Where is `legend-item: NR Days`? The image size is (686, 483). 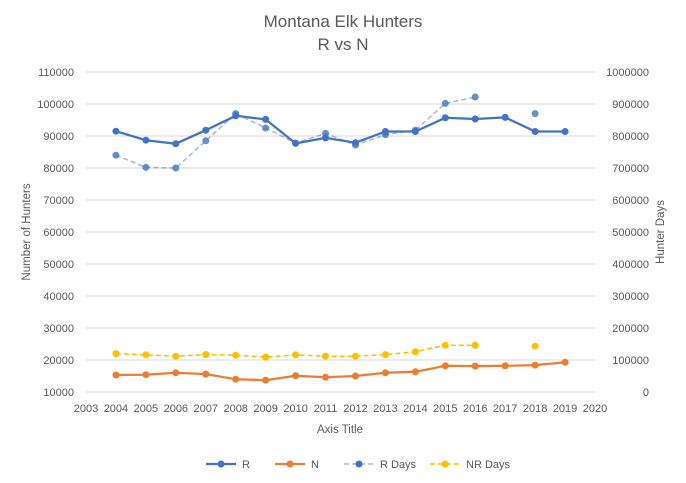
legend-item: NR Days is located at coordinates (470, 465).